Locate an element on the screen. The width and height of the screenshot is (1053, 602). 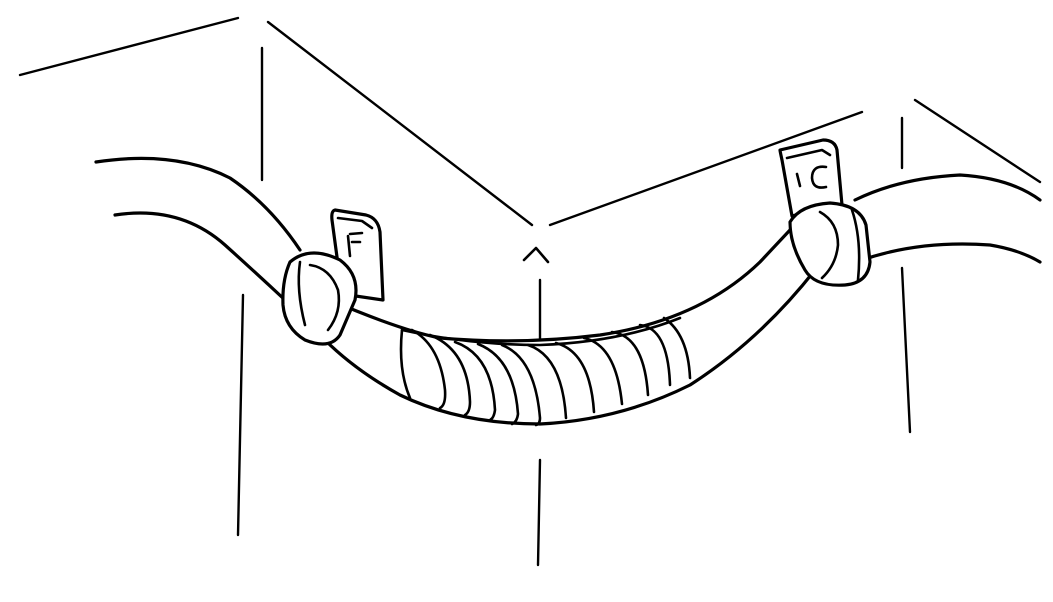
bracket-right-inner is located at coordinates (808, 154).